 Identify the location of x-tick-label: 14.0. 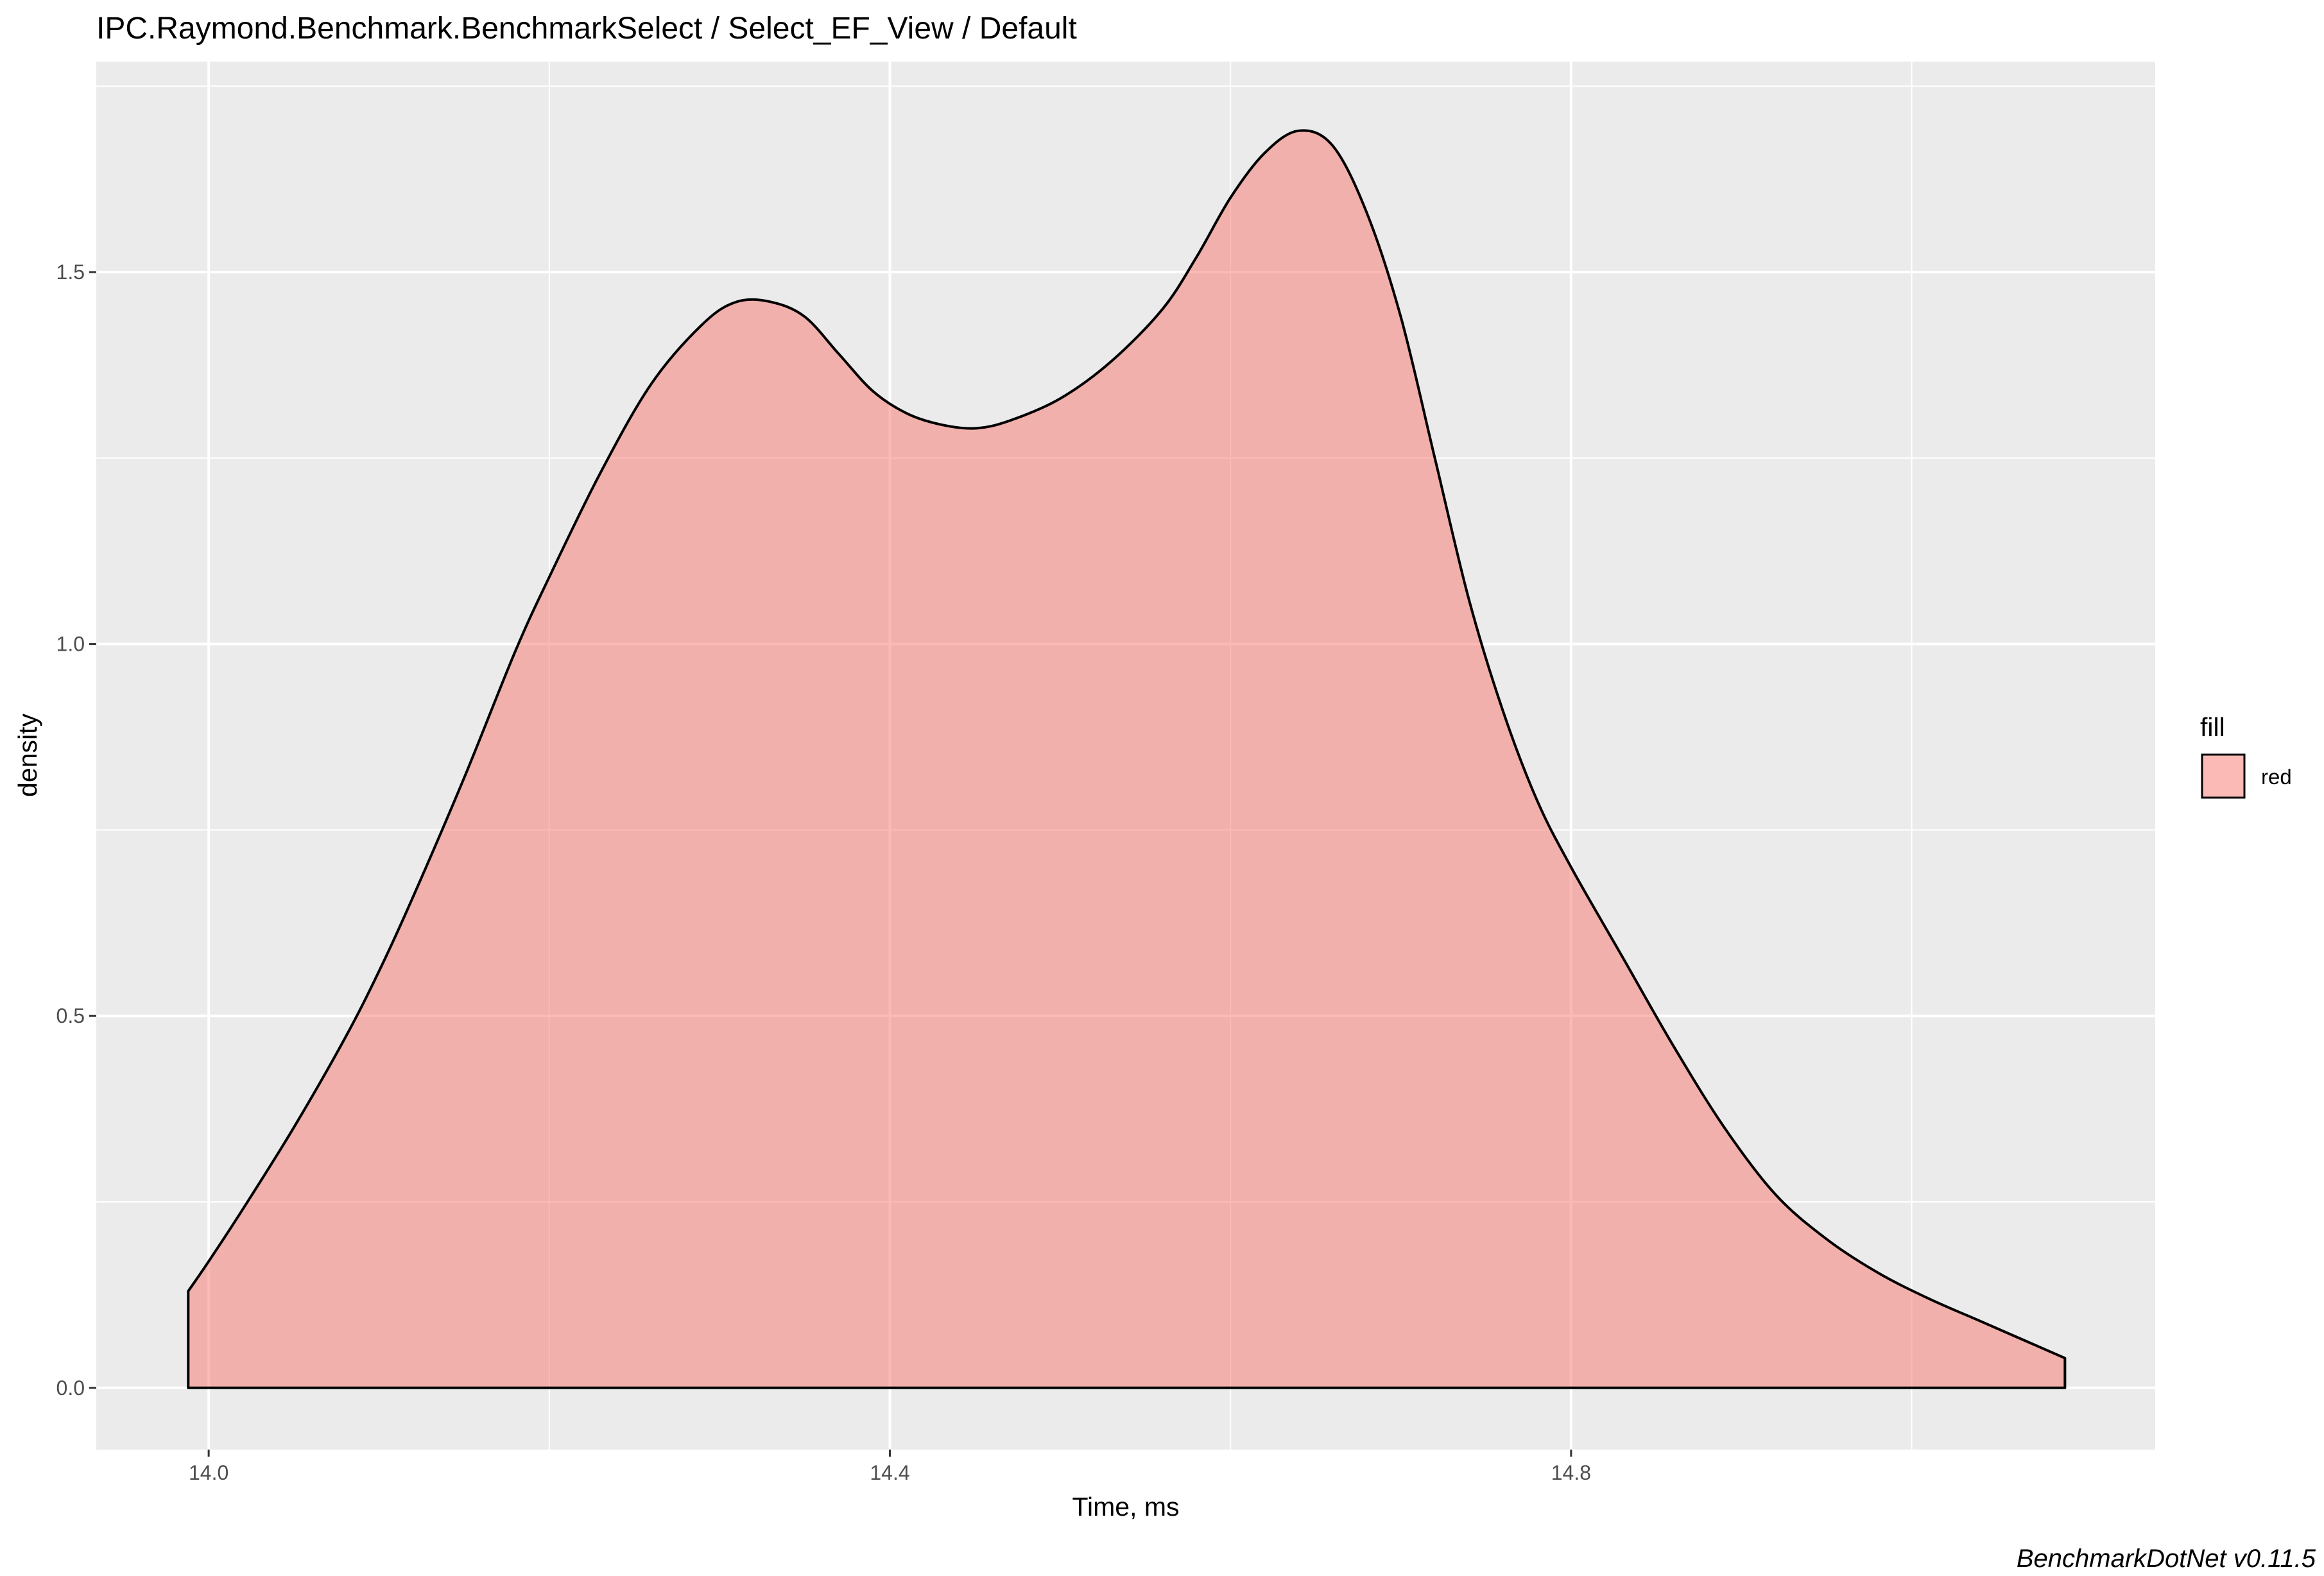
(208, 1472).